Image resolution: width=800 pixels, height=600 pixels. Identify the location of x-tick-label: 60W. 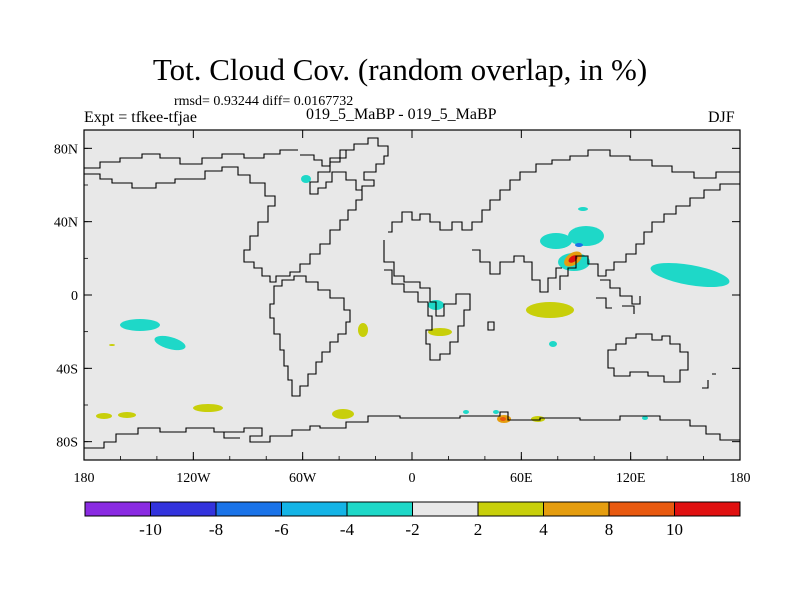
(303, 478).